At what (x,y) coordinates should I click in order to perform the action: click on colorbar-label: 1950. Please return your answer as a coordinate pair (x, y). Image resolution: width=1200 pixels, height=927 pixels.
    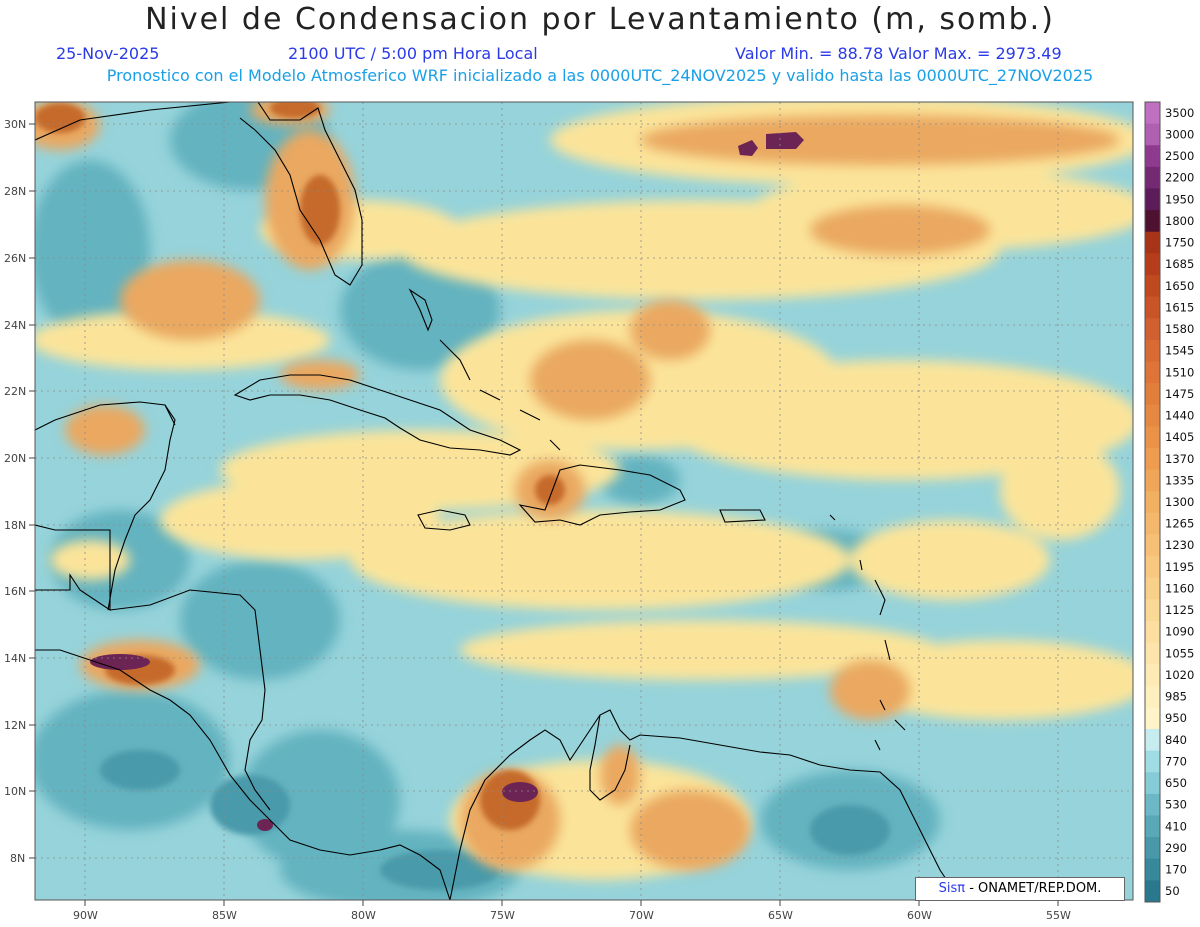
    Looking at the image, I should click on (1179, 199).